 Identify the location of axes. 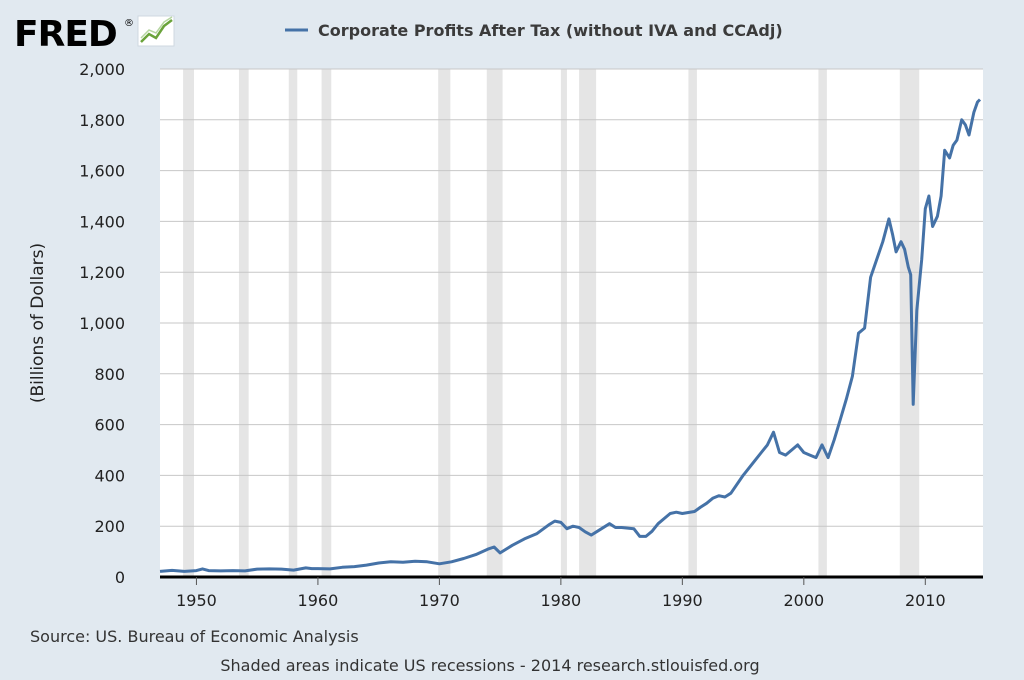
(571, 580).